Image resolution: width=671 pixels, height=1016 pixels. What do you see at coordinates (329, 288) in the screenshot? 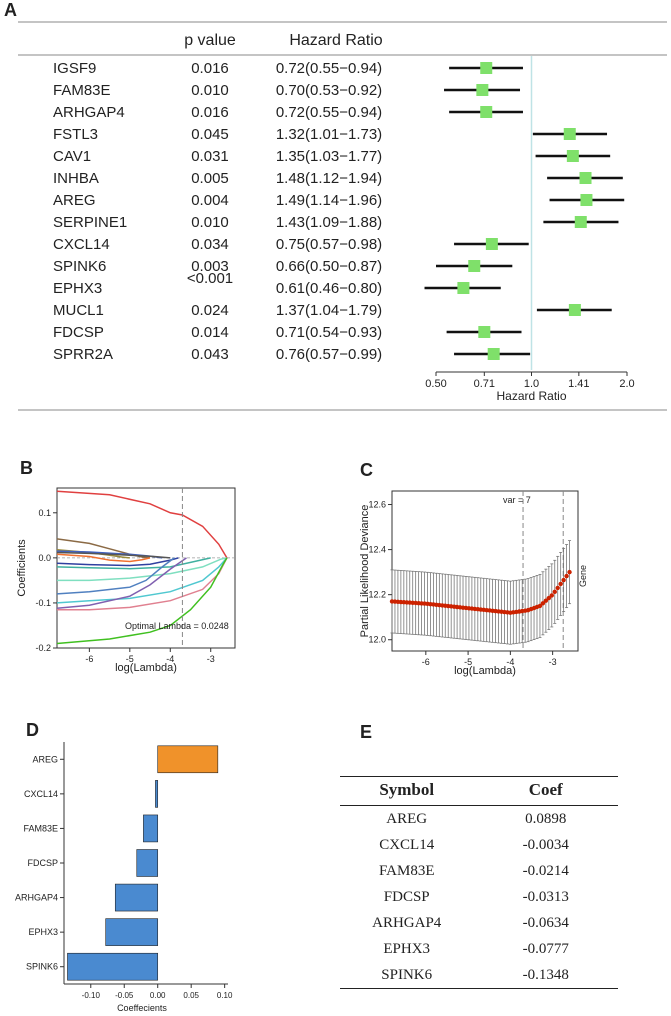
I see `forest-hr-text: 0.61(0.46−0.80)` at bounding box center [329, 288].